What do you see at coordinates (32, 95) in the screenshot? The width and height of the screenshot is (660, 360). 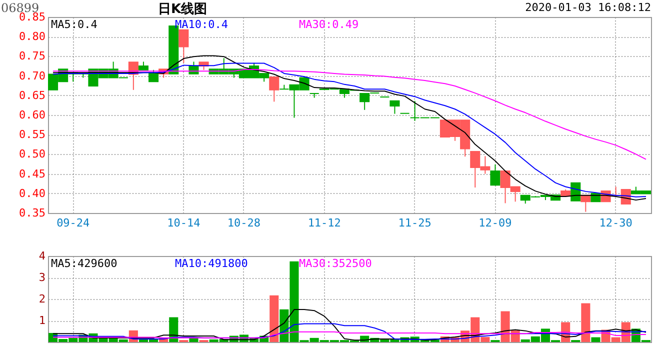 I see `y-tick-label: 0.65` at bounding box center [32, 95].